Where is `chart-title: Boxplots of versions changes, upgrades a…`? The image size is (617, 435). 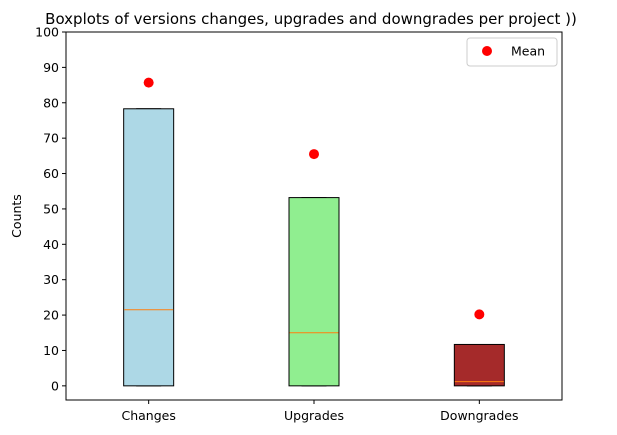
chart-title: Boxplots of versions changes, upgrades a… is located at coordinates (311, 19).